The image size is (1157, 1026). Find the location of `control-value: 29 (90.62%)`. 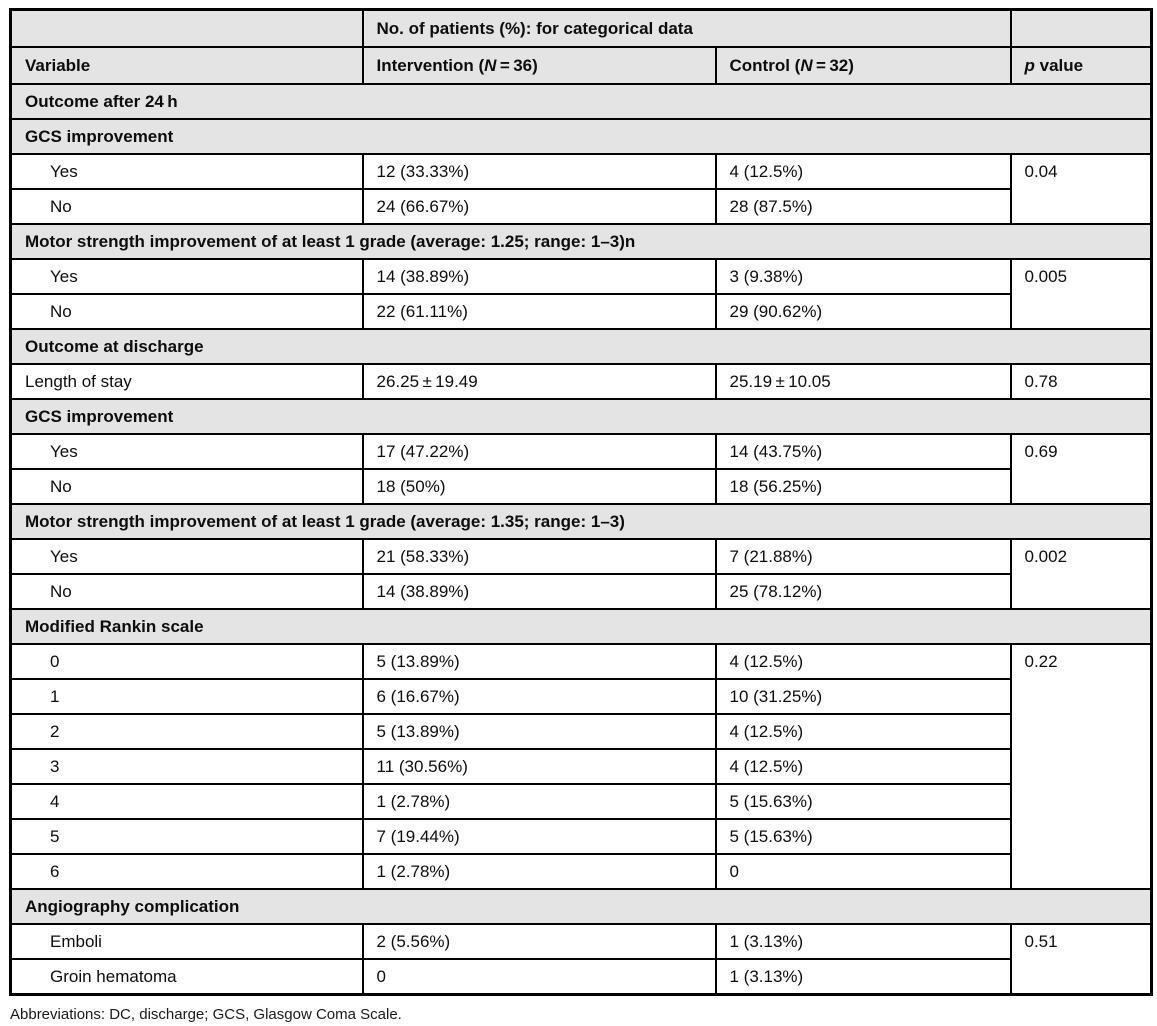

control-value: 29 (90.62%) is located at coordinates (863, 311).